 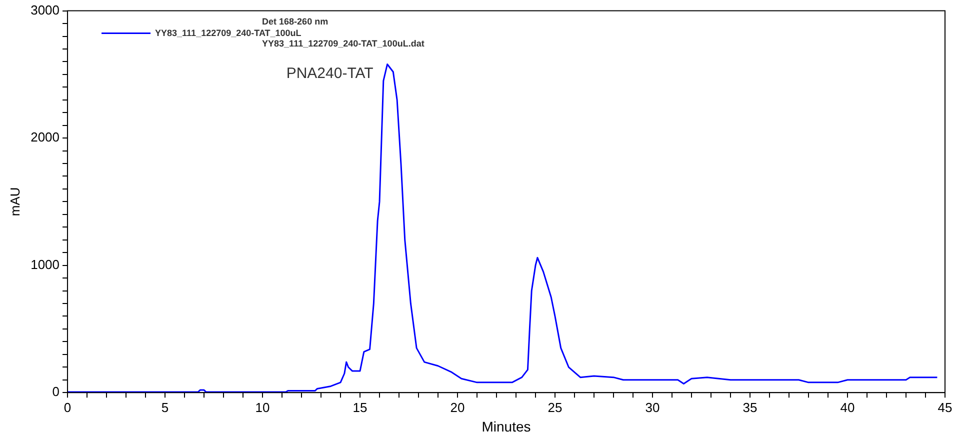 I want to click on x-tick-label: 0, so click(x=68, y=407).